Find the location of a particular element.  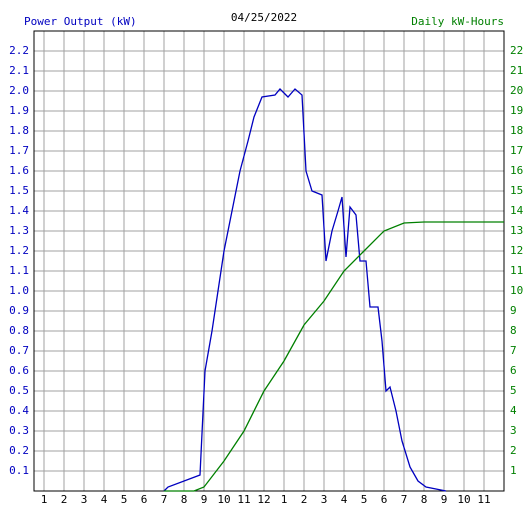

y-tick-label: 0.5 is located at coordinates (19, 390).